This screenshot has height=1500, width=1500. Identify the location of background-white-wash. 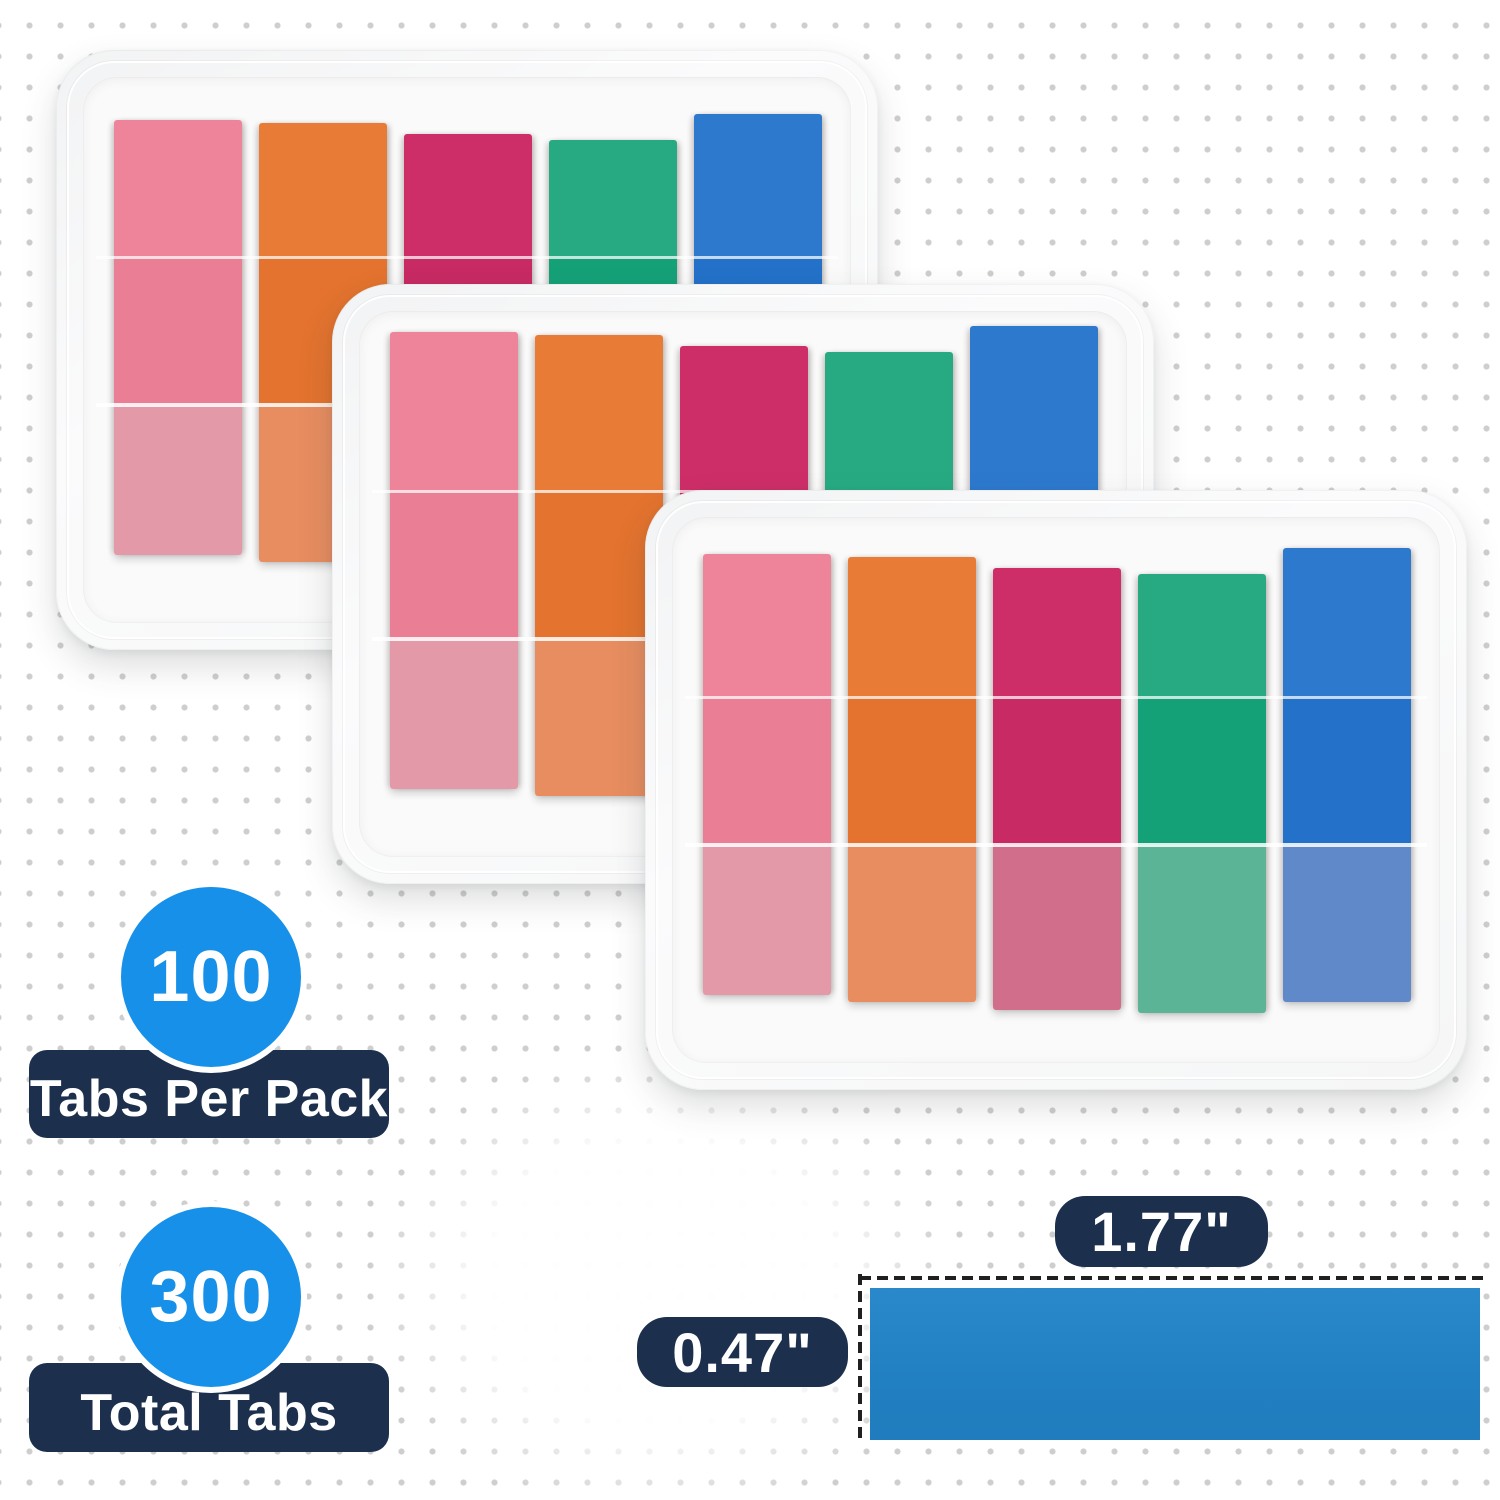
(660, 1275).